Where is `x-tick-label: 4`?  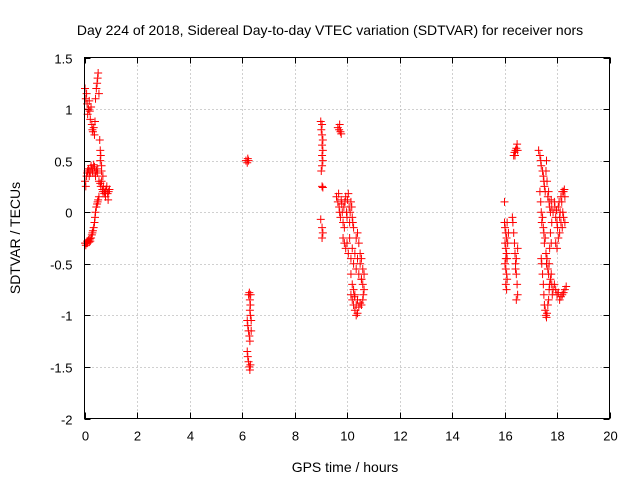
x-tick-label: 4 is located at coordinates (190, 436).